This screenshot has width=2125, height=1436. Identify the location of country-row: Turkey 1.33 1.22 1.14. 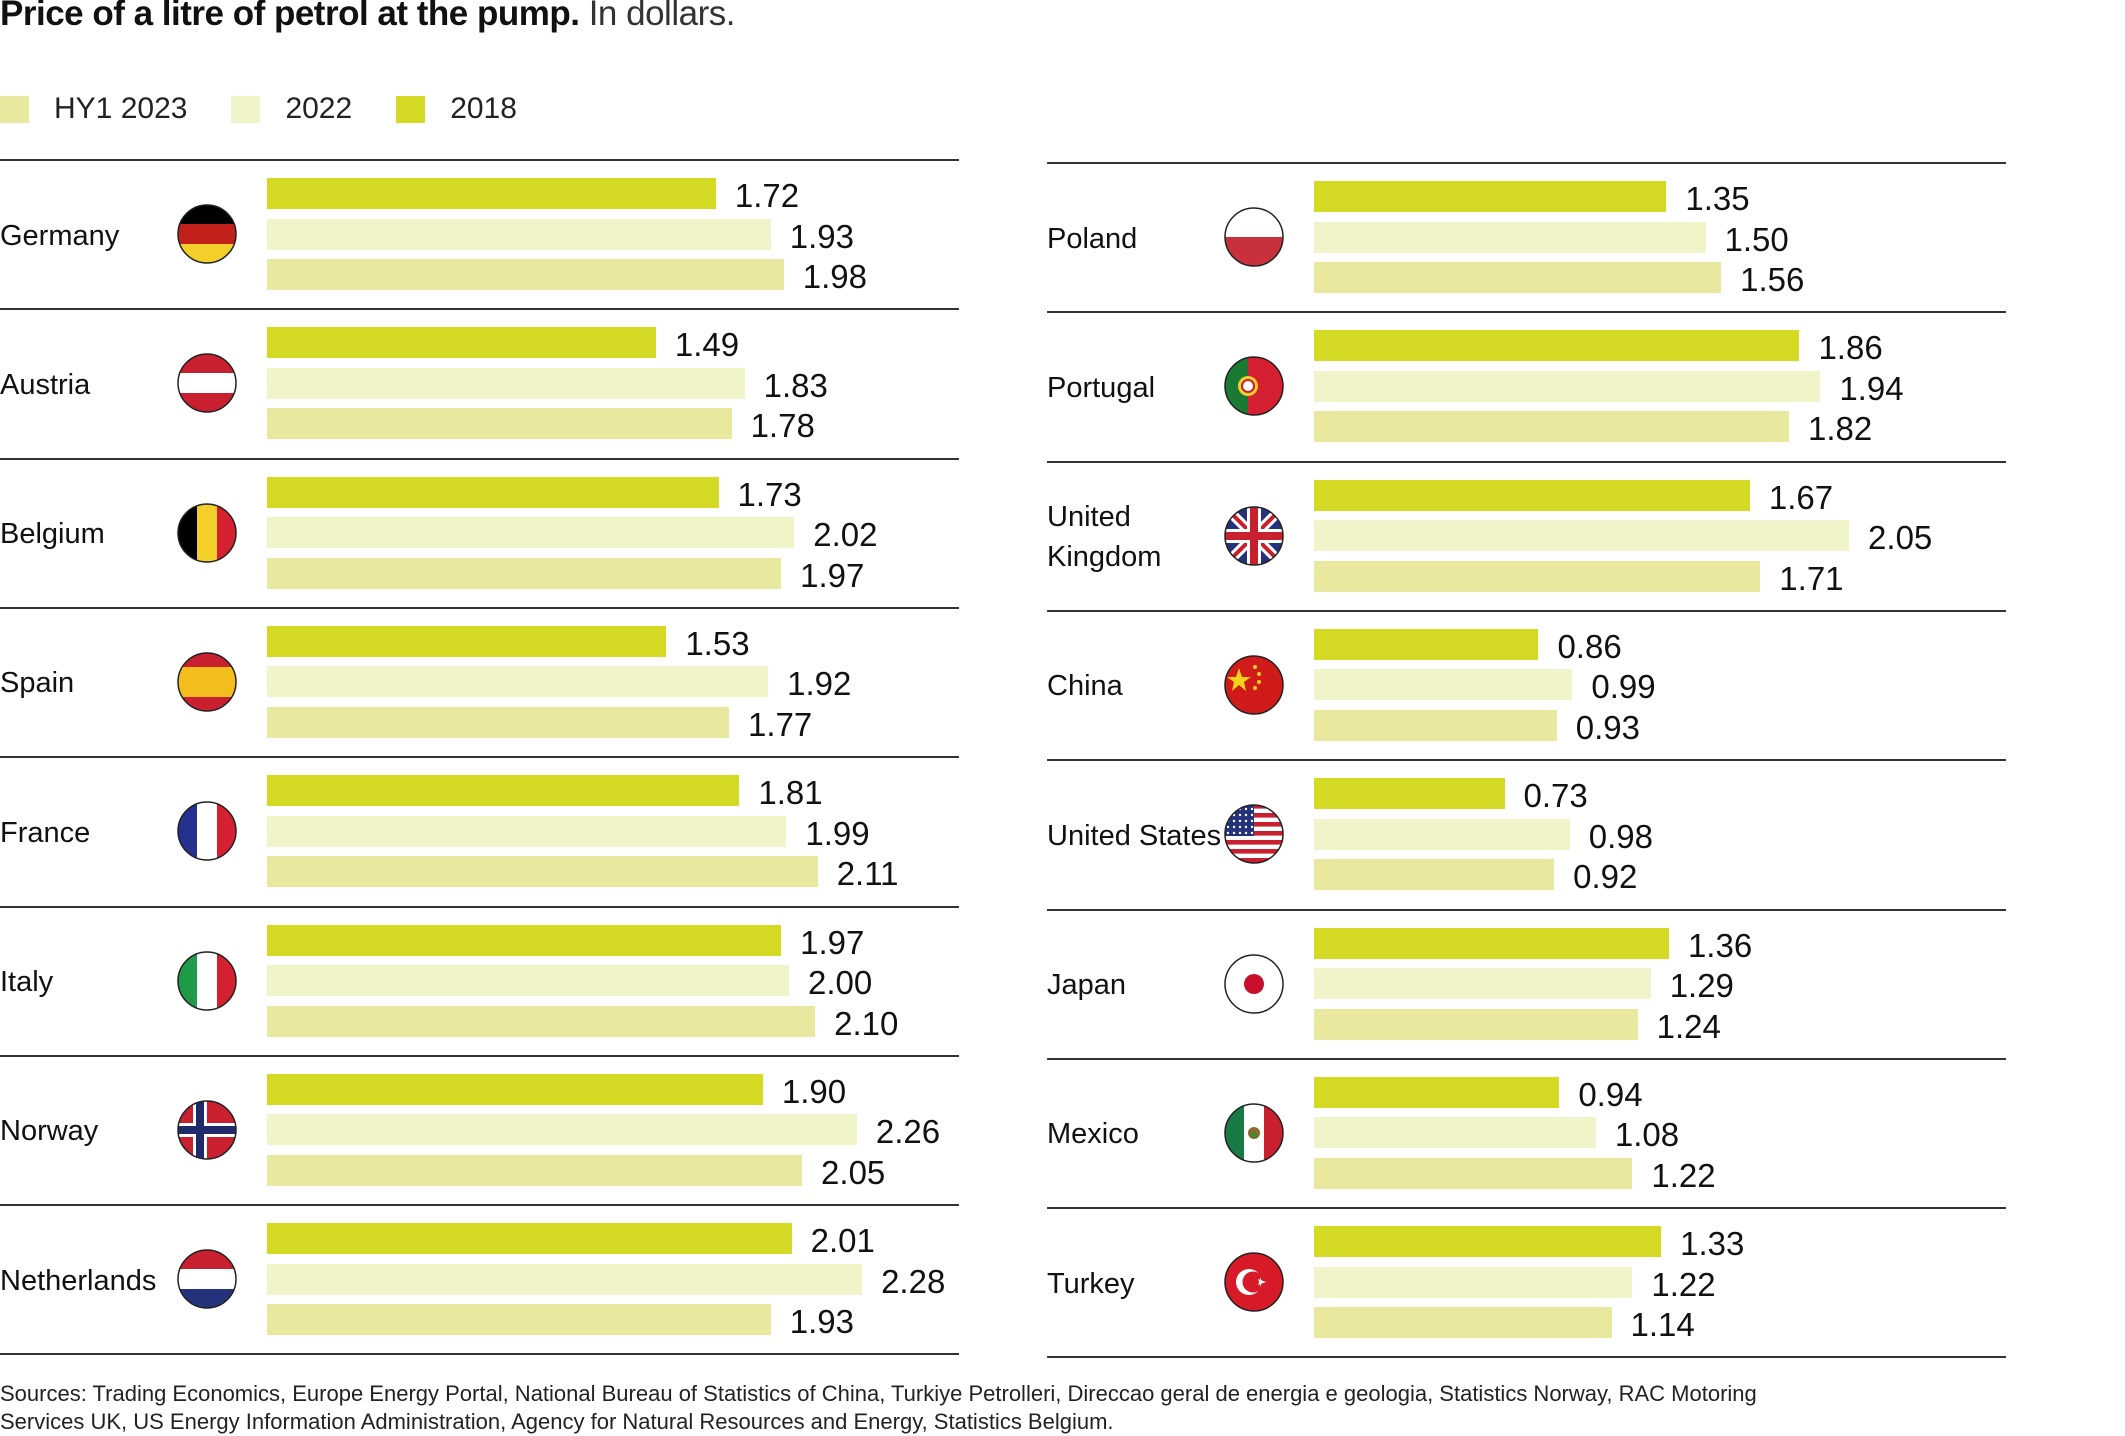
(1526, 1283).